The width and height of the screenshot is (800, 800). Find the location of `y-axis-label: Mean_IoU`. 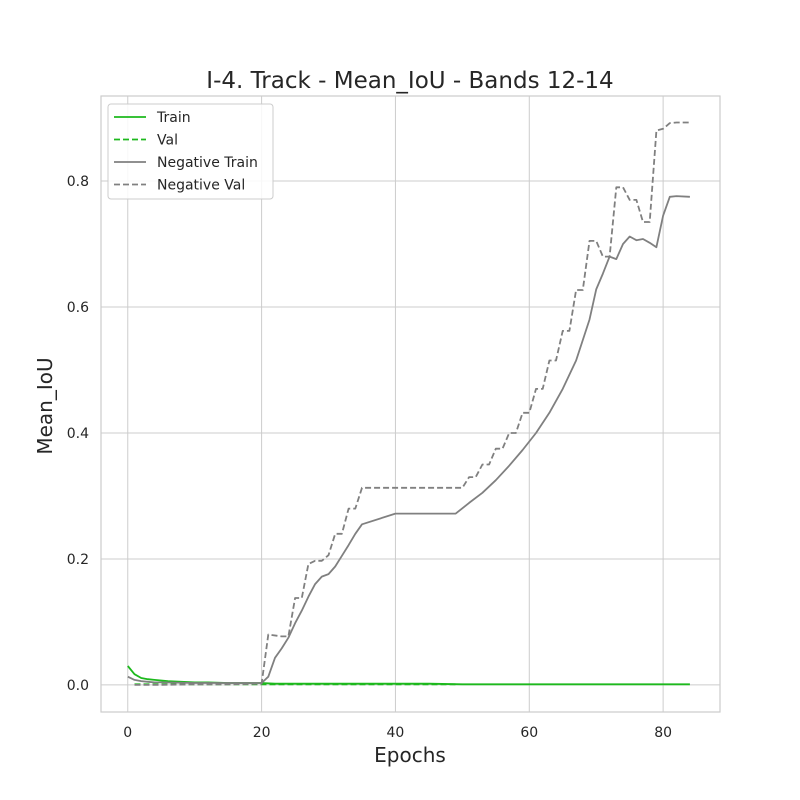

y-axis-label: Mean_IoU is located at coordinates (45, 405).